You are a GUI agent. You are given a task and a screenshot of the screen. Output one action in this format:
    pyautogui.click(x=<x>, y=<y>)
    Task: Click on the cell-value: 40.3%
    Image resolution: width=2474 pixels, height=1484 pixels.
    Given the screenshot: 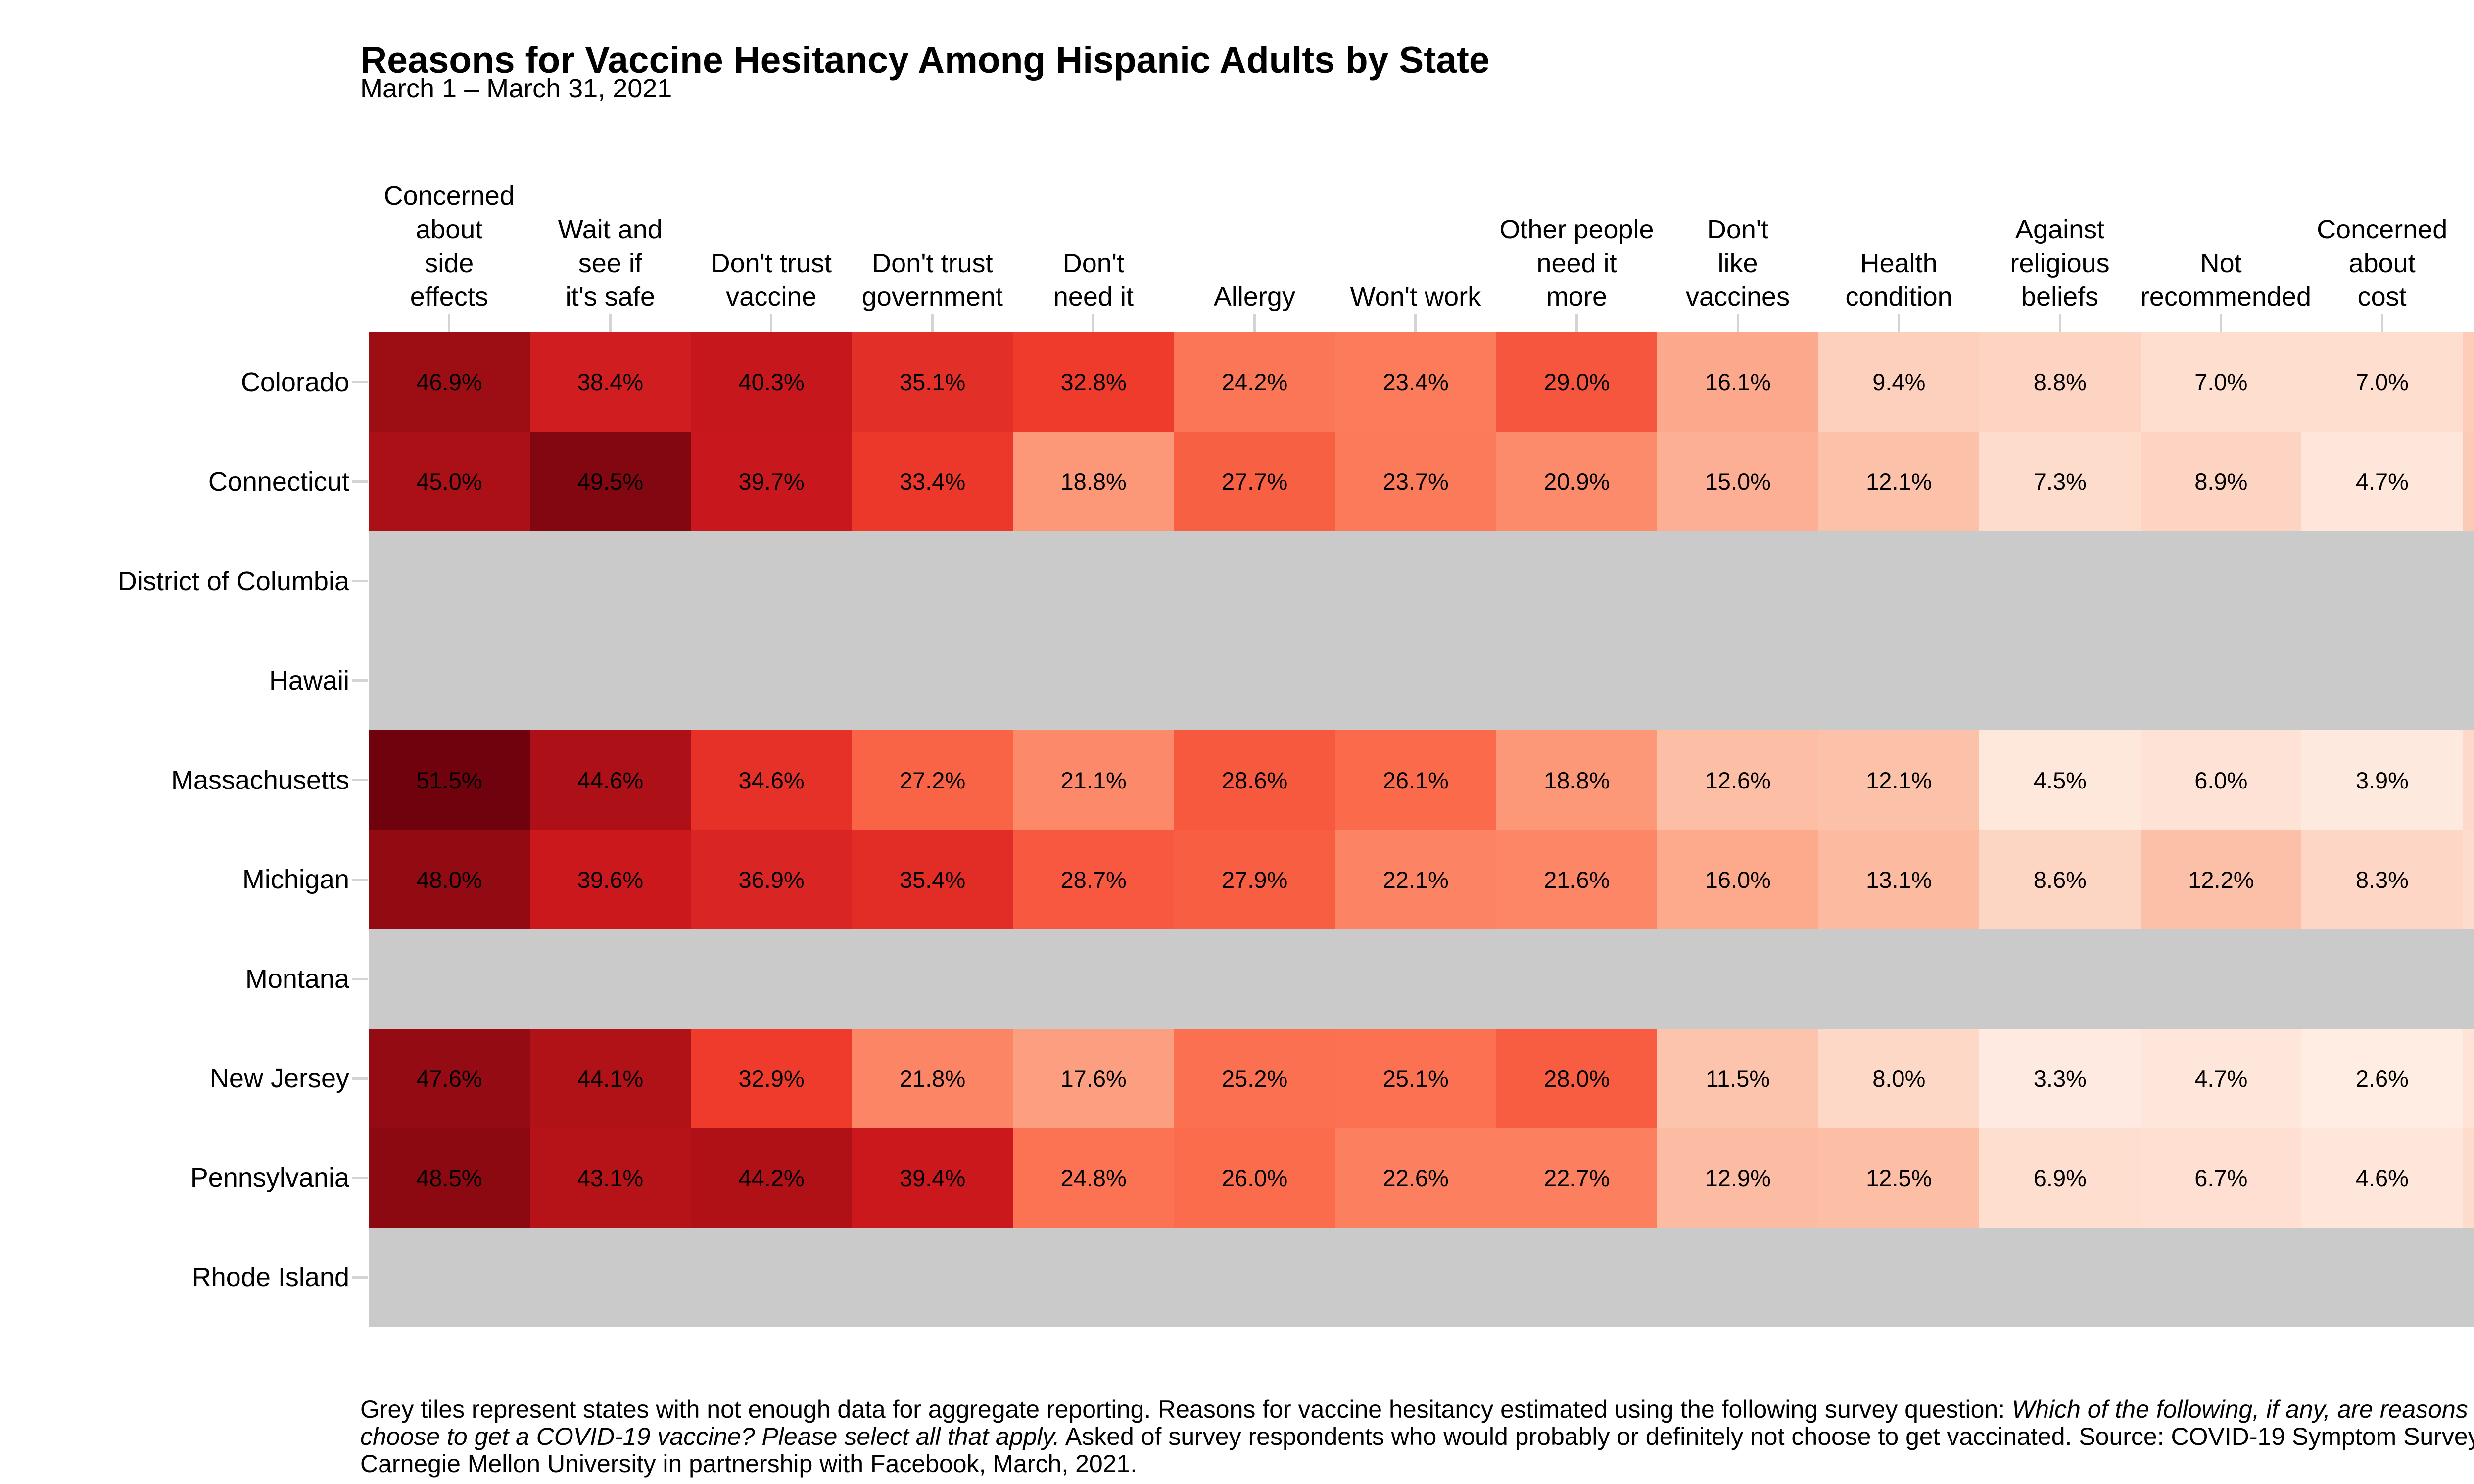 What is the action you would take?
    pyautogui.click(x=772, y=382)
    